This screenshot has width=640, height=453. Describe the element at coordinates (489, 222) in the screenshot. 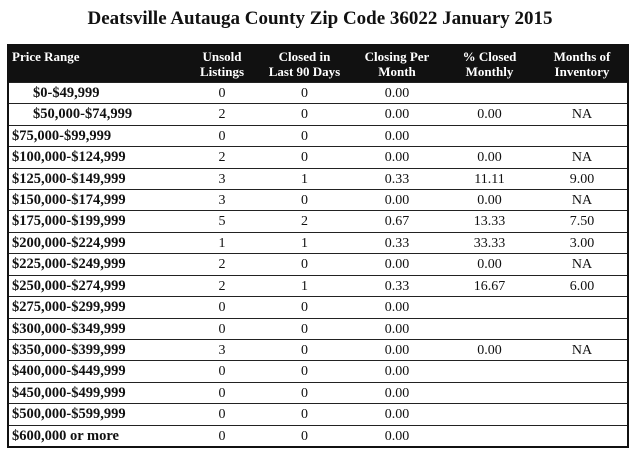

I see `cell-value: 13.33` at that location.